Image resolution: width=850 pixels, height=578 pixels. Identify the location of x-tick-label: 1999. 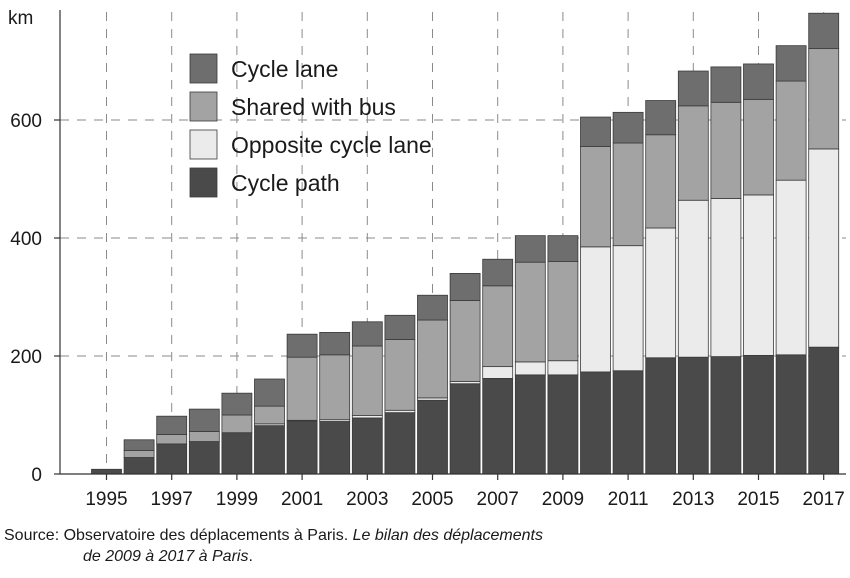
(237, 499).